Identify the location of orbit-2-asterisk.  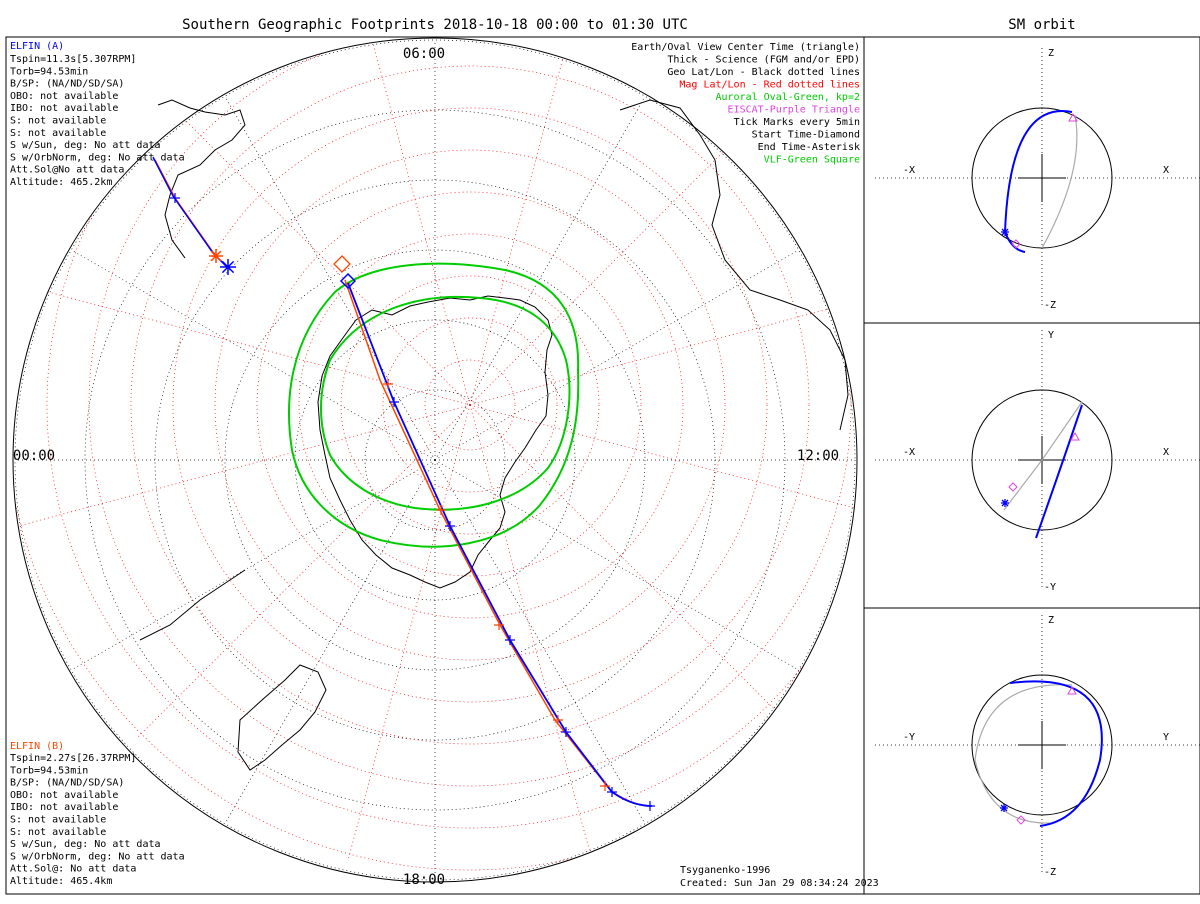
(1005, 503).